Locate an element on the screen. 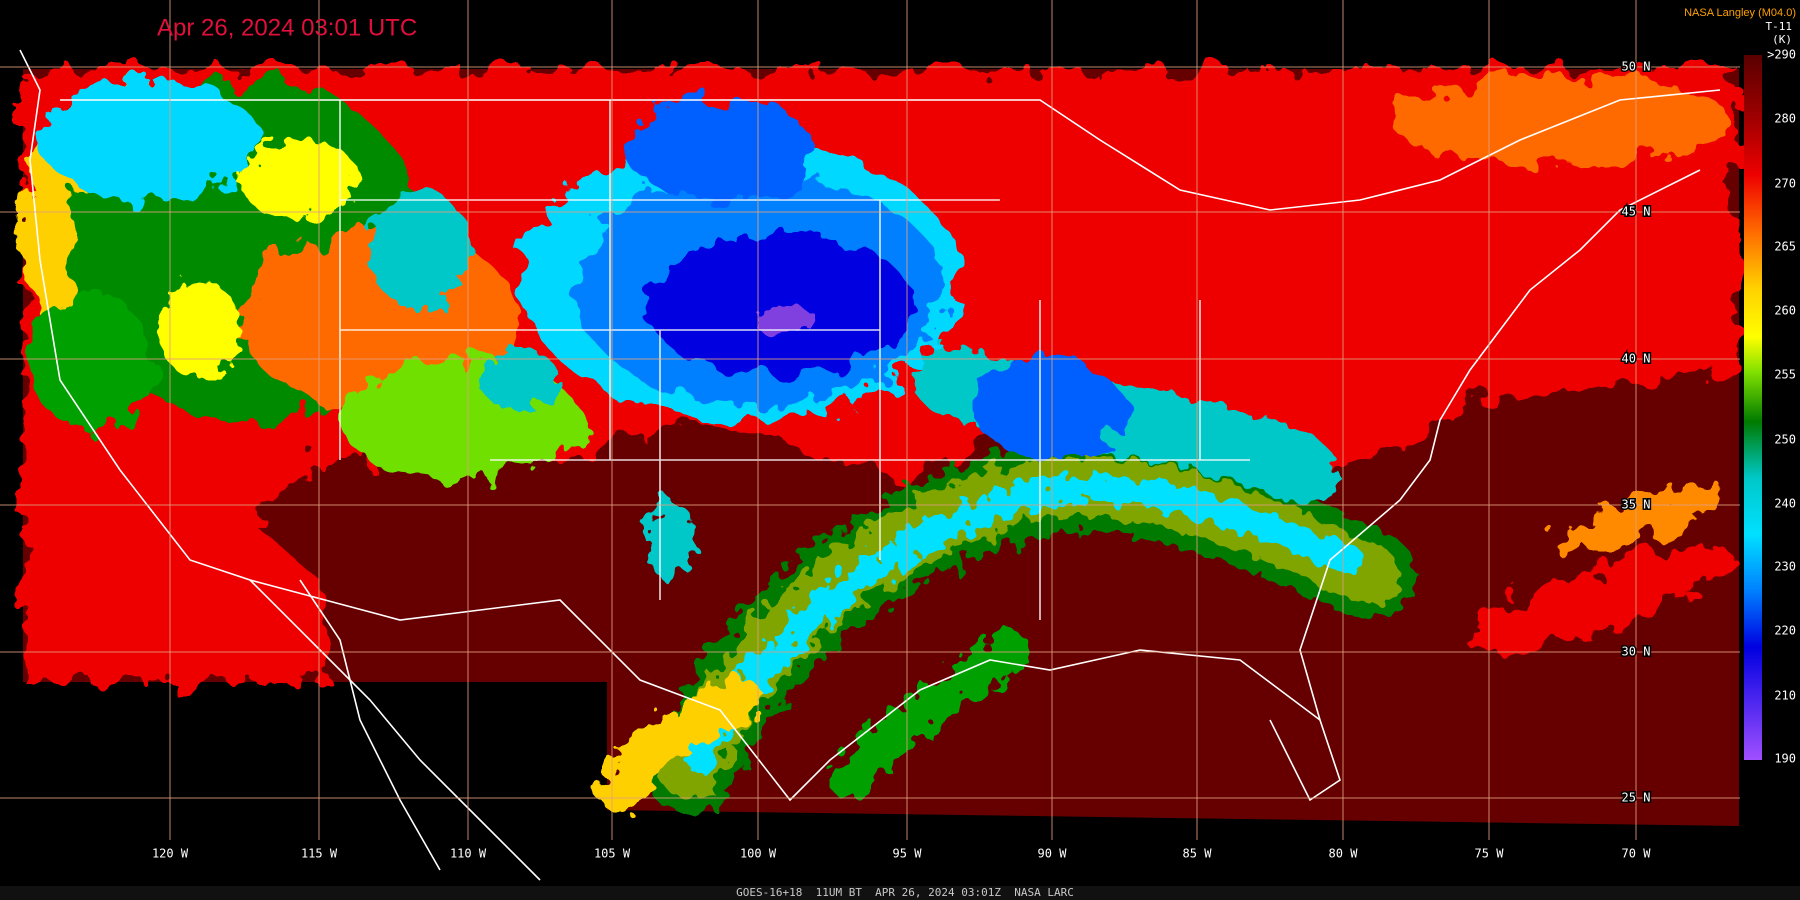  colorbar-label: 280 is located at coordinates (1785, 119).